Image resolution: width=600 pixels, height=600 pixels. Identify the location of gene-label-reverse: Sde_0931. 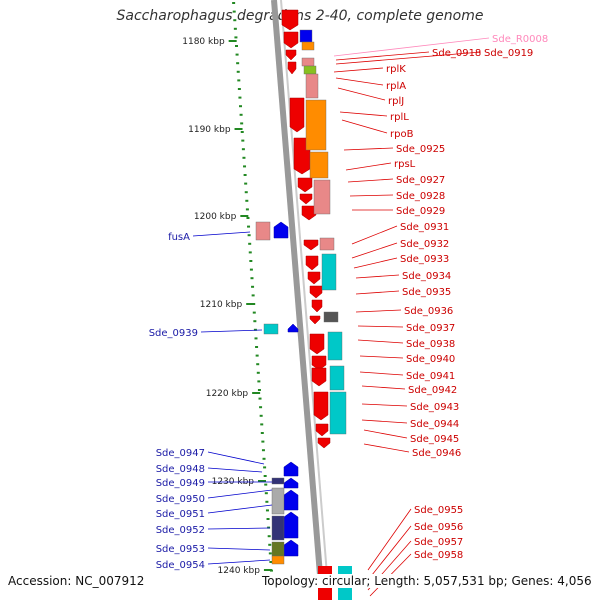
(424, 227).